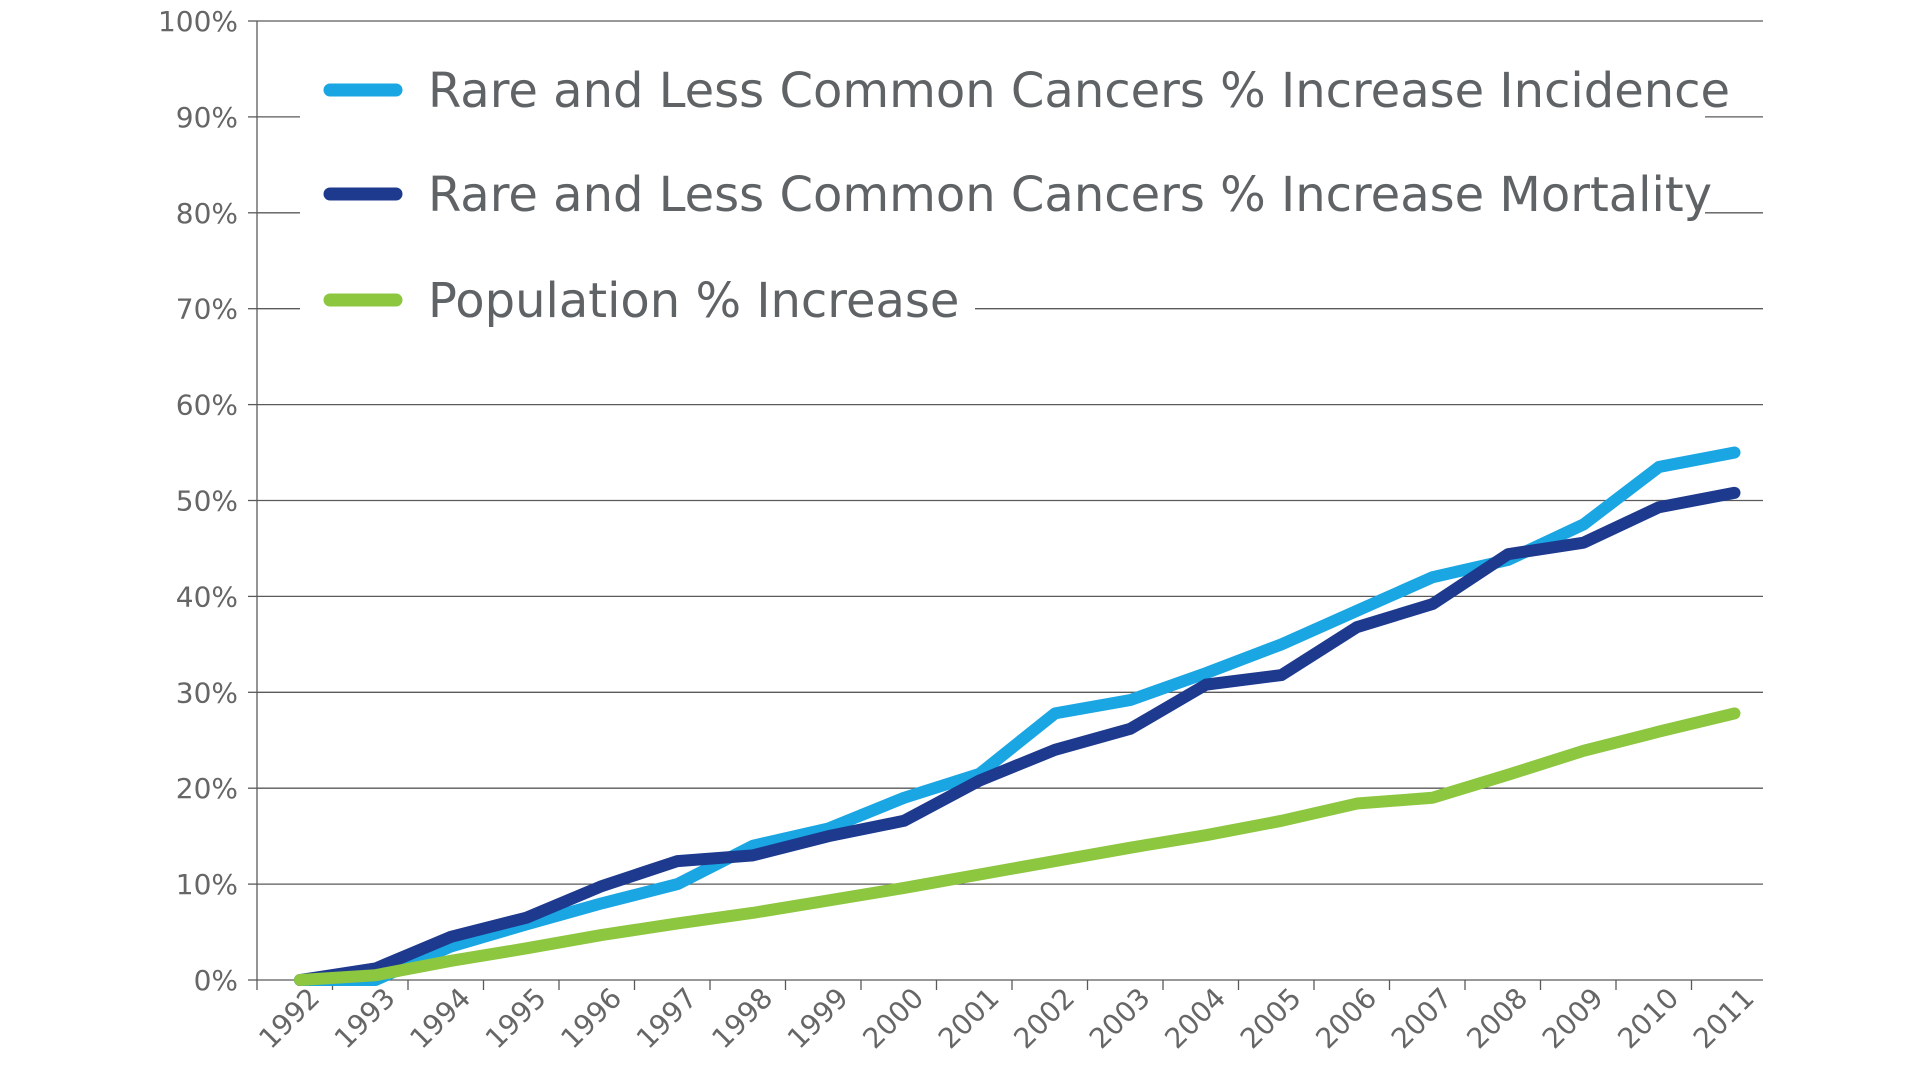 This screenshot has width=1920, height=1080. I want to click on y-tick-label: 50%, so click(207, 501).